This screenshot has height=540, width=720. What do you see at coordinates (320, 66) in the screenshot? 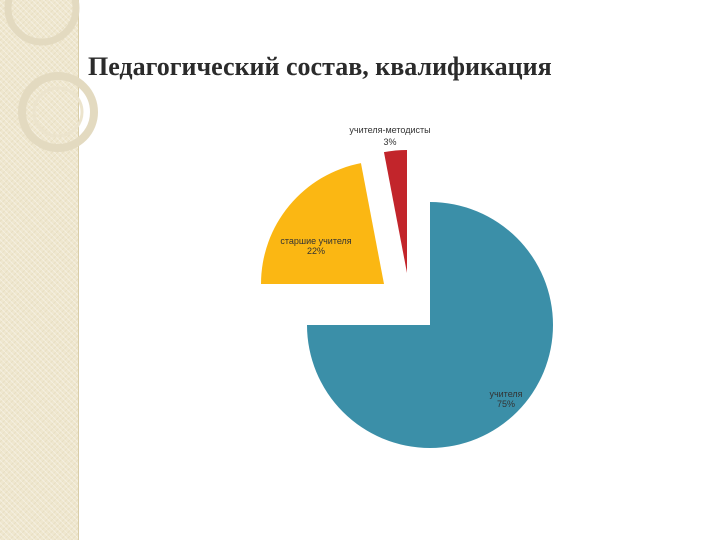
I see `slide-title: Педагогический состав, квалификация` at bounding box center [320, 66].